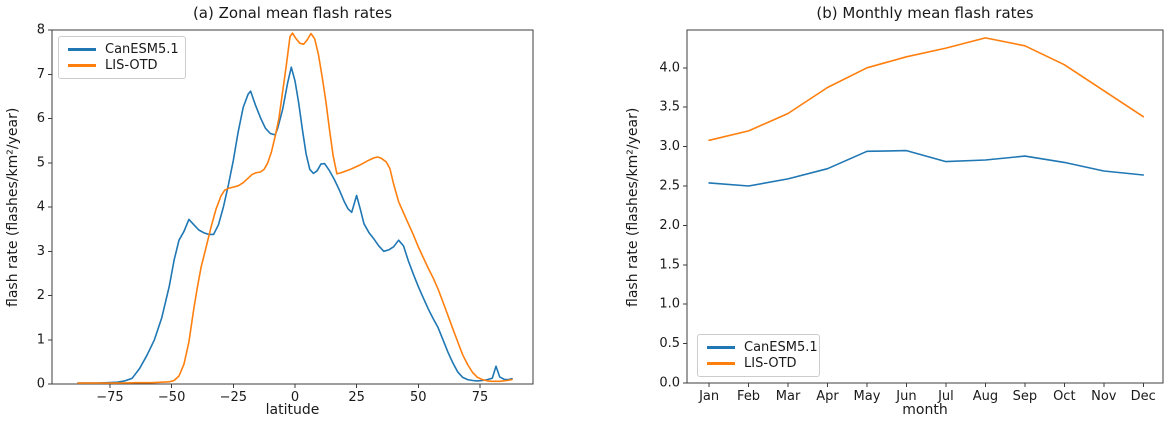 The height and width of the screenshot is (433, 1176). I want to click on svg-text: Jul, so click(945, 396).